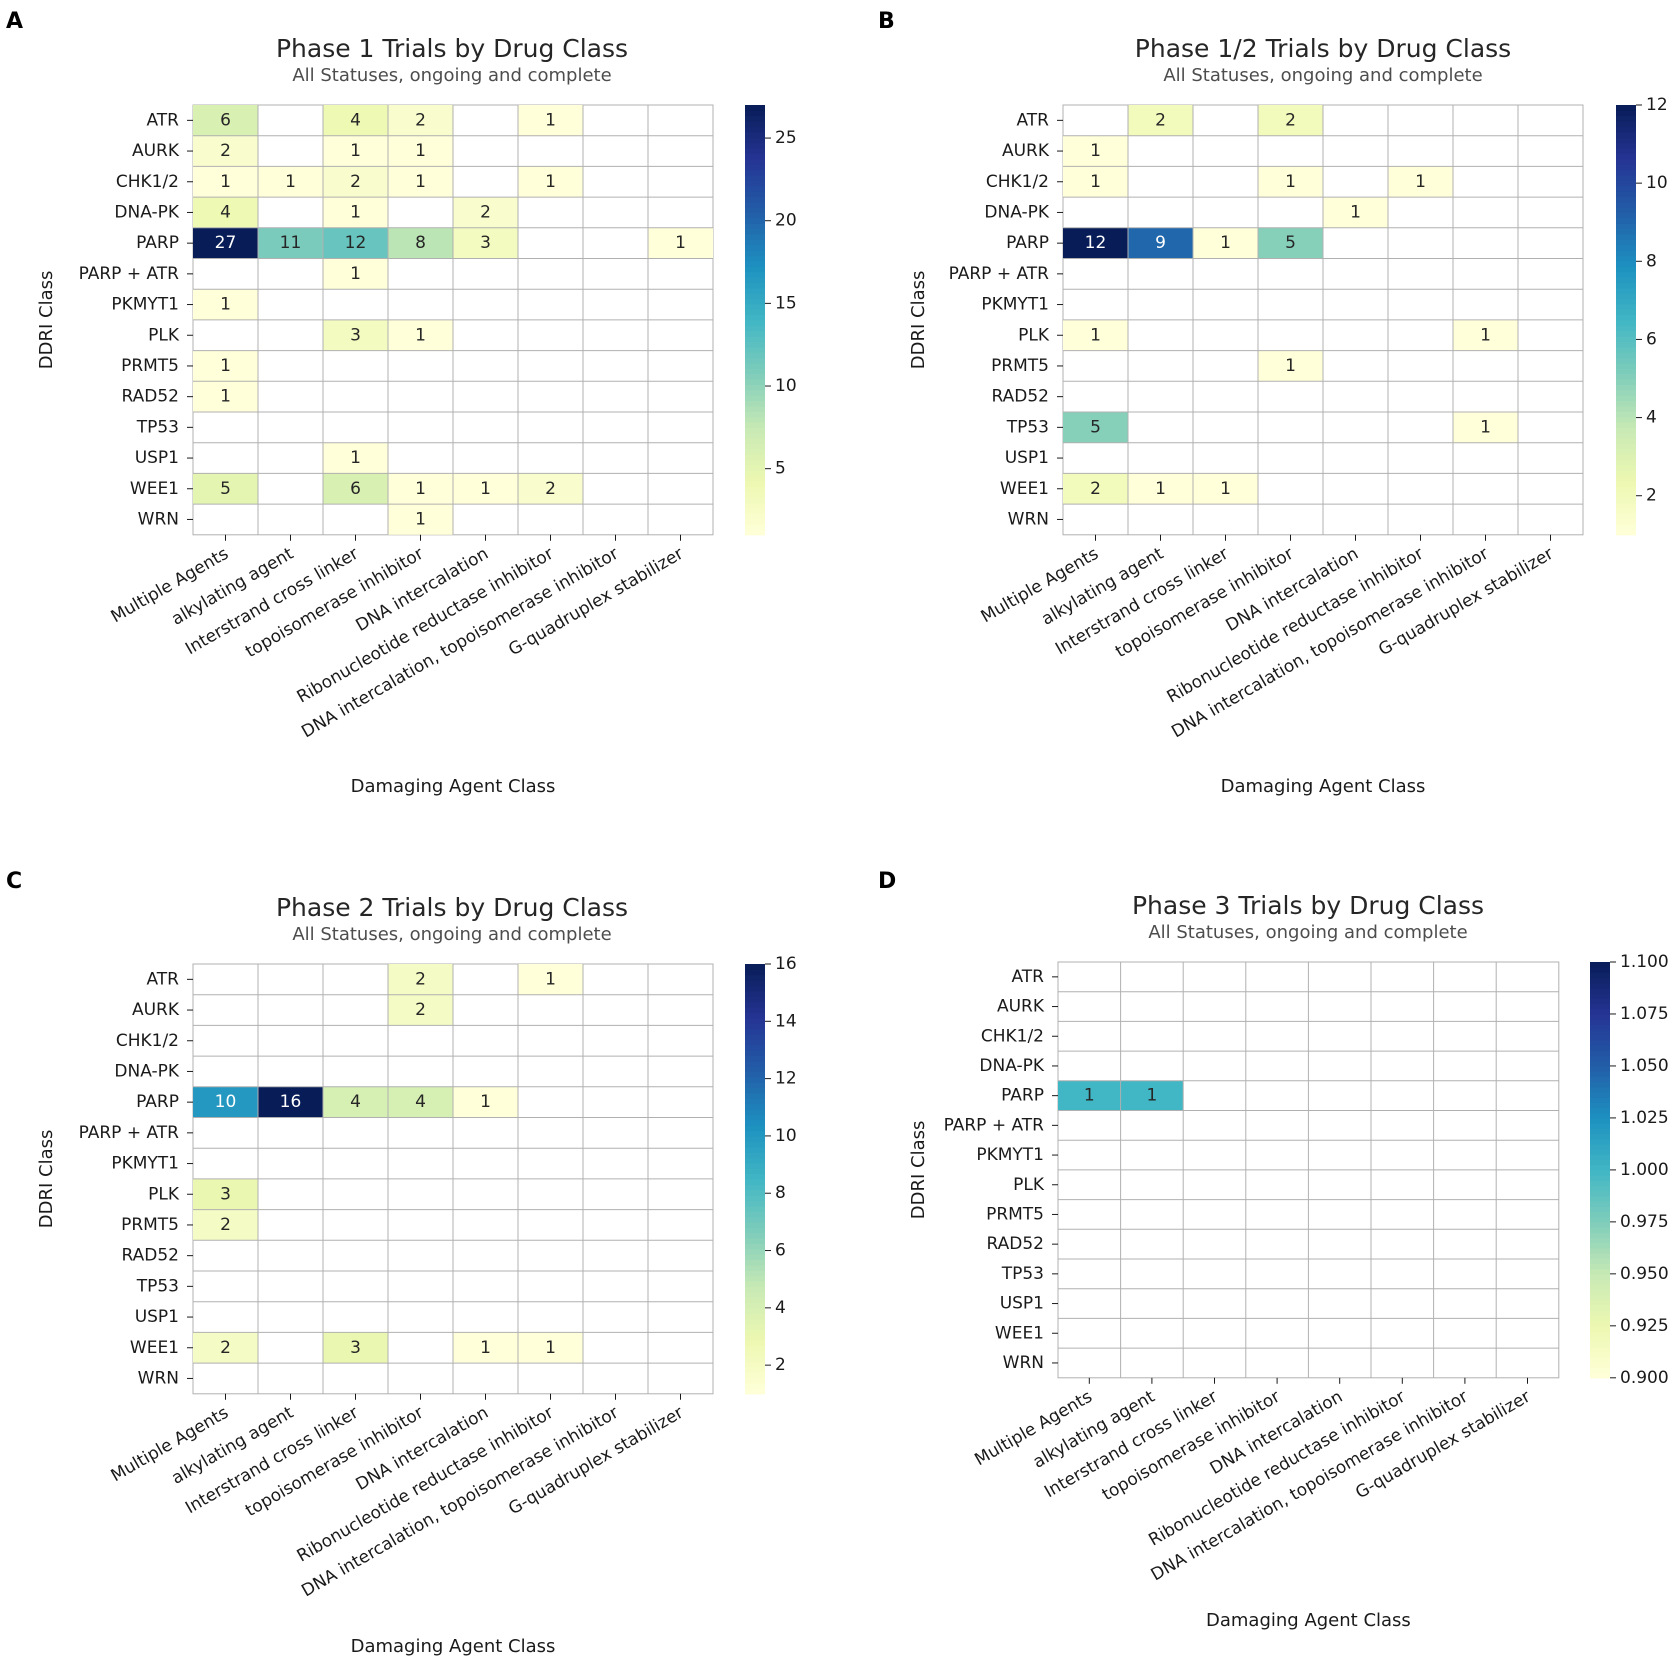 The height and width of the screenshot is (1662, 1678). I want to click on y-tick-label: PRMT5, so click(1020, 366).